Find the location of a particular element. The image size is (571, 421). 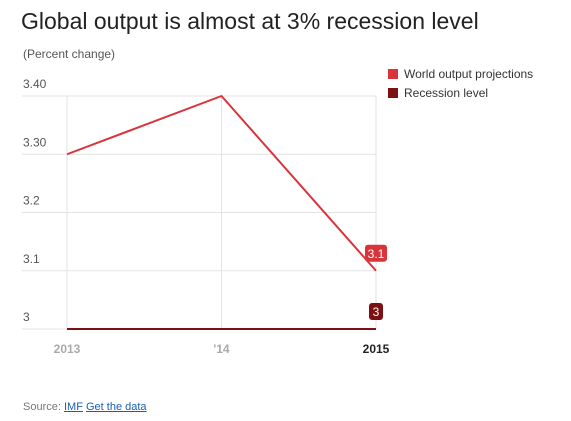

source-prefix: Source: is located at coordinates (42, 407).